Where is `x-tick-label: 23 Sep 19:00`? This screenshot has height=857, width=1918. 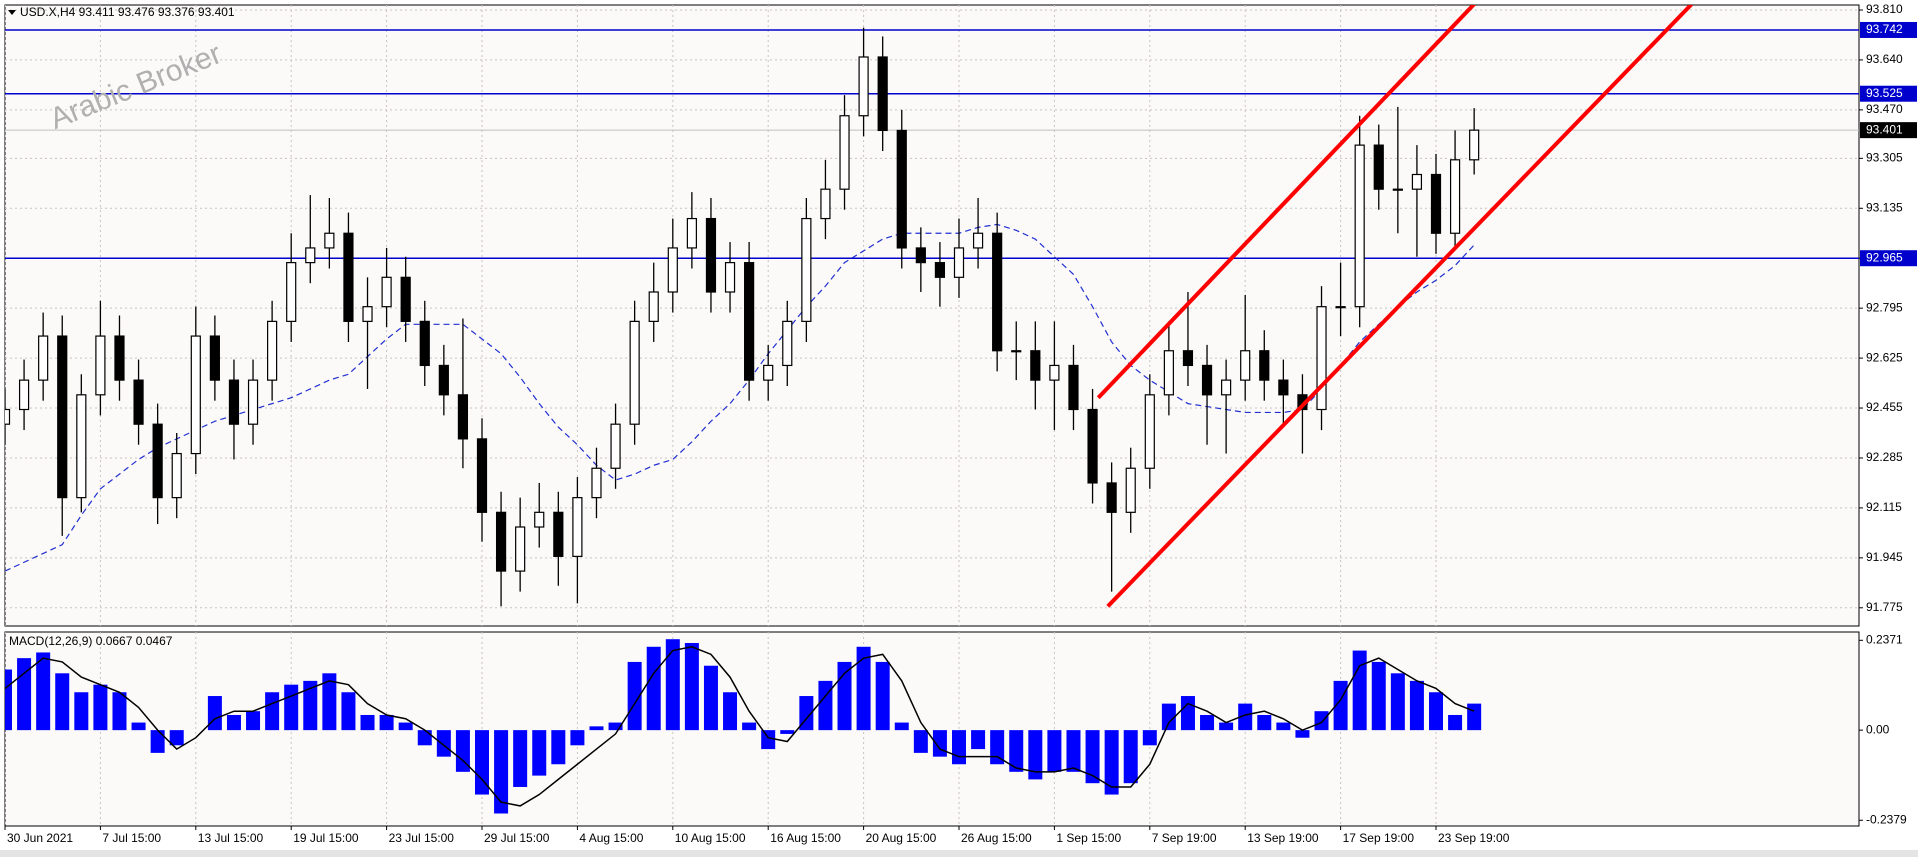
x-tick-label: 23 Sep 19:00 is located at coordinates (1474, 838).